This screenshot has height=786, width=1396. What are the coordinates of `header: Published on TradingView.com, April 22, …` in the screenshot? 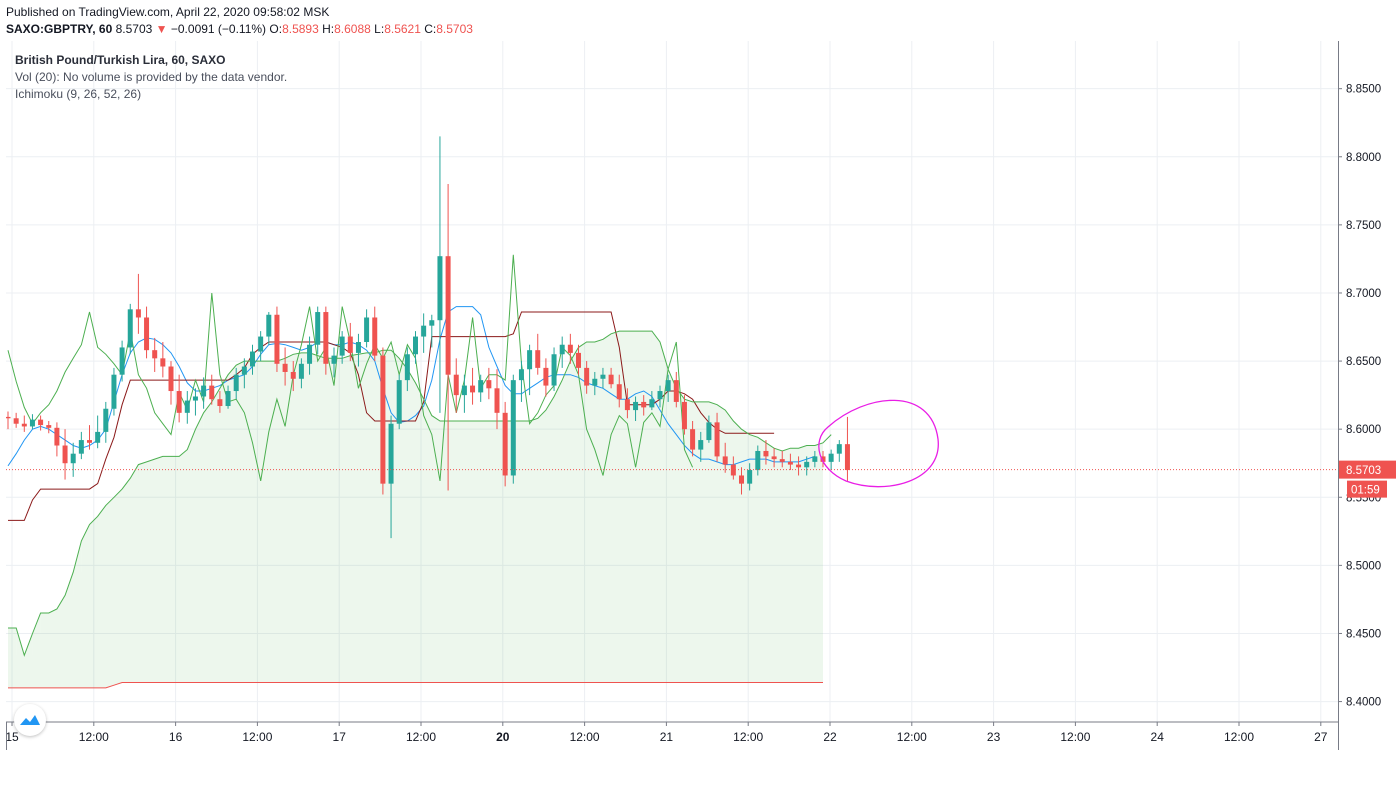 It's located at (239, 21).